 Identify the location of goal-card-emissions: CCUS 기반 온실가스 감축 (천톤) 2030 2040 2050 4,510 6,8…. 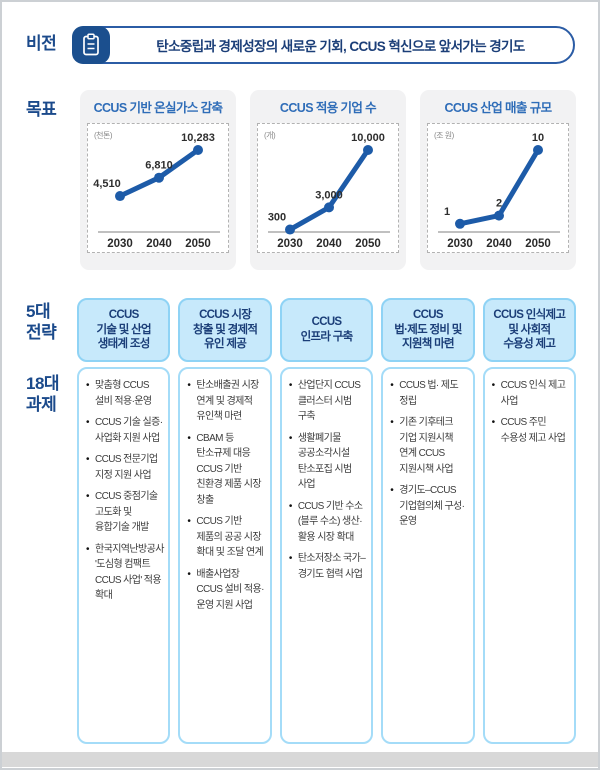
(158, 180).